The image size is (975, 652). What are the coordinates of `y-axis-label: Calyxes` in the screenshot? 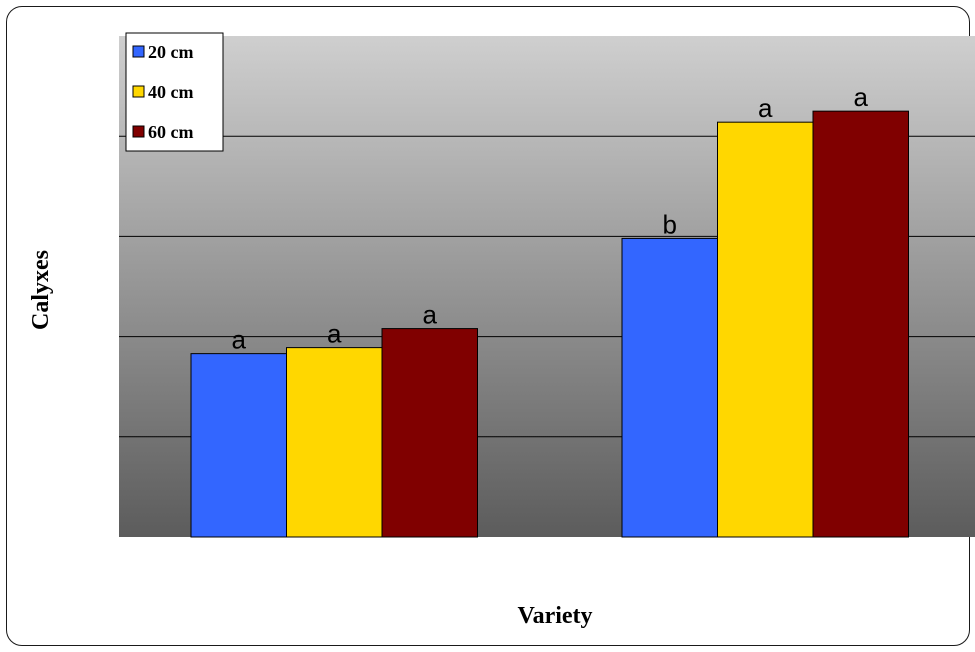 It's located at (41, 290).